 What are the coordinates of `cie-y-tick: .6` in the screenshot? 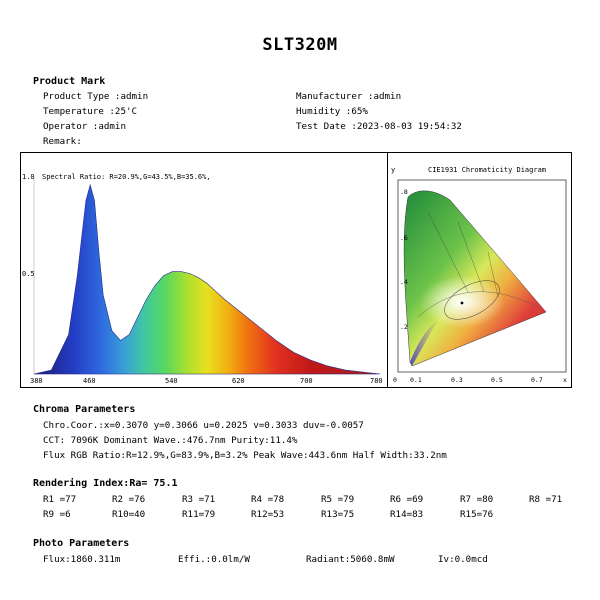 It's located at (404, 238).